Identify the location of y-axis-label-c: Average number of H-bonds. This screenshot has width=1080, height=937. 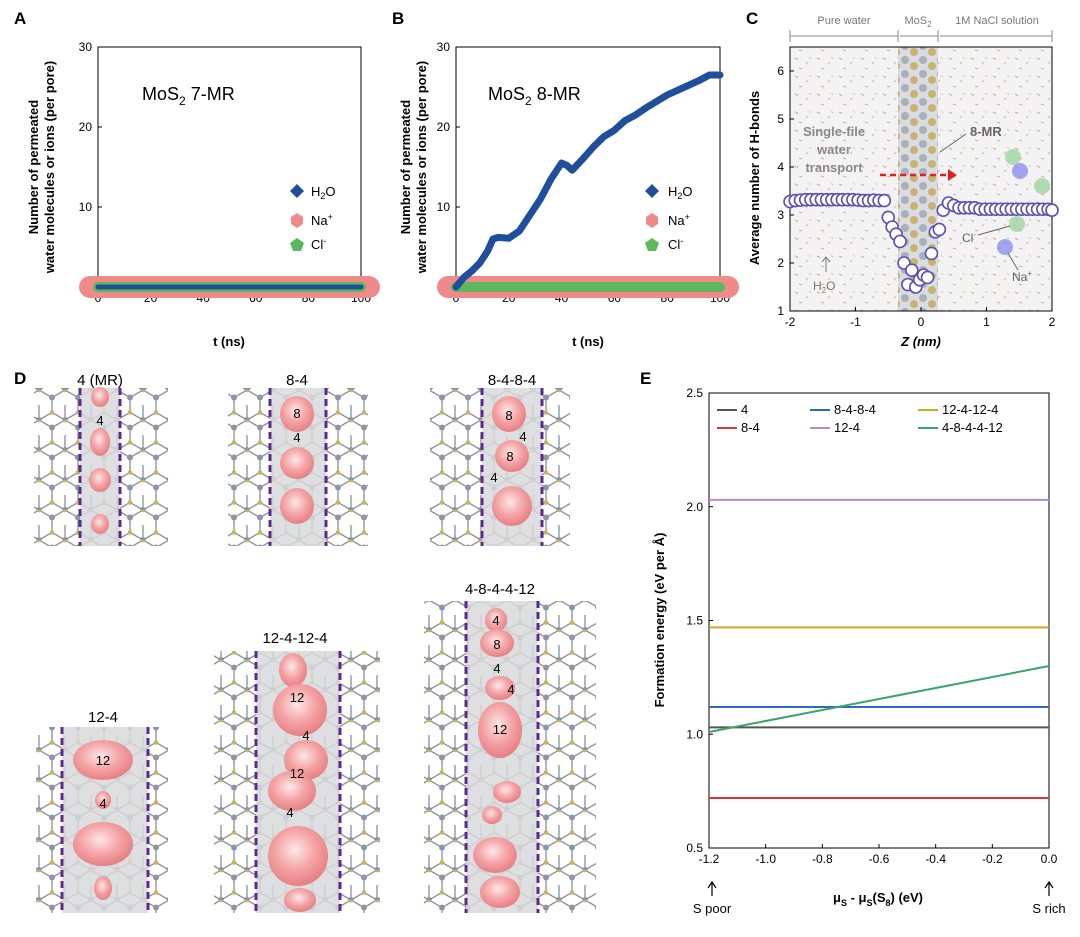
(754, 178).